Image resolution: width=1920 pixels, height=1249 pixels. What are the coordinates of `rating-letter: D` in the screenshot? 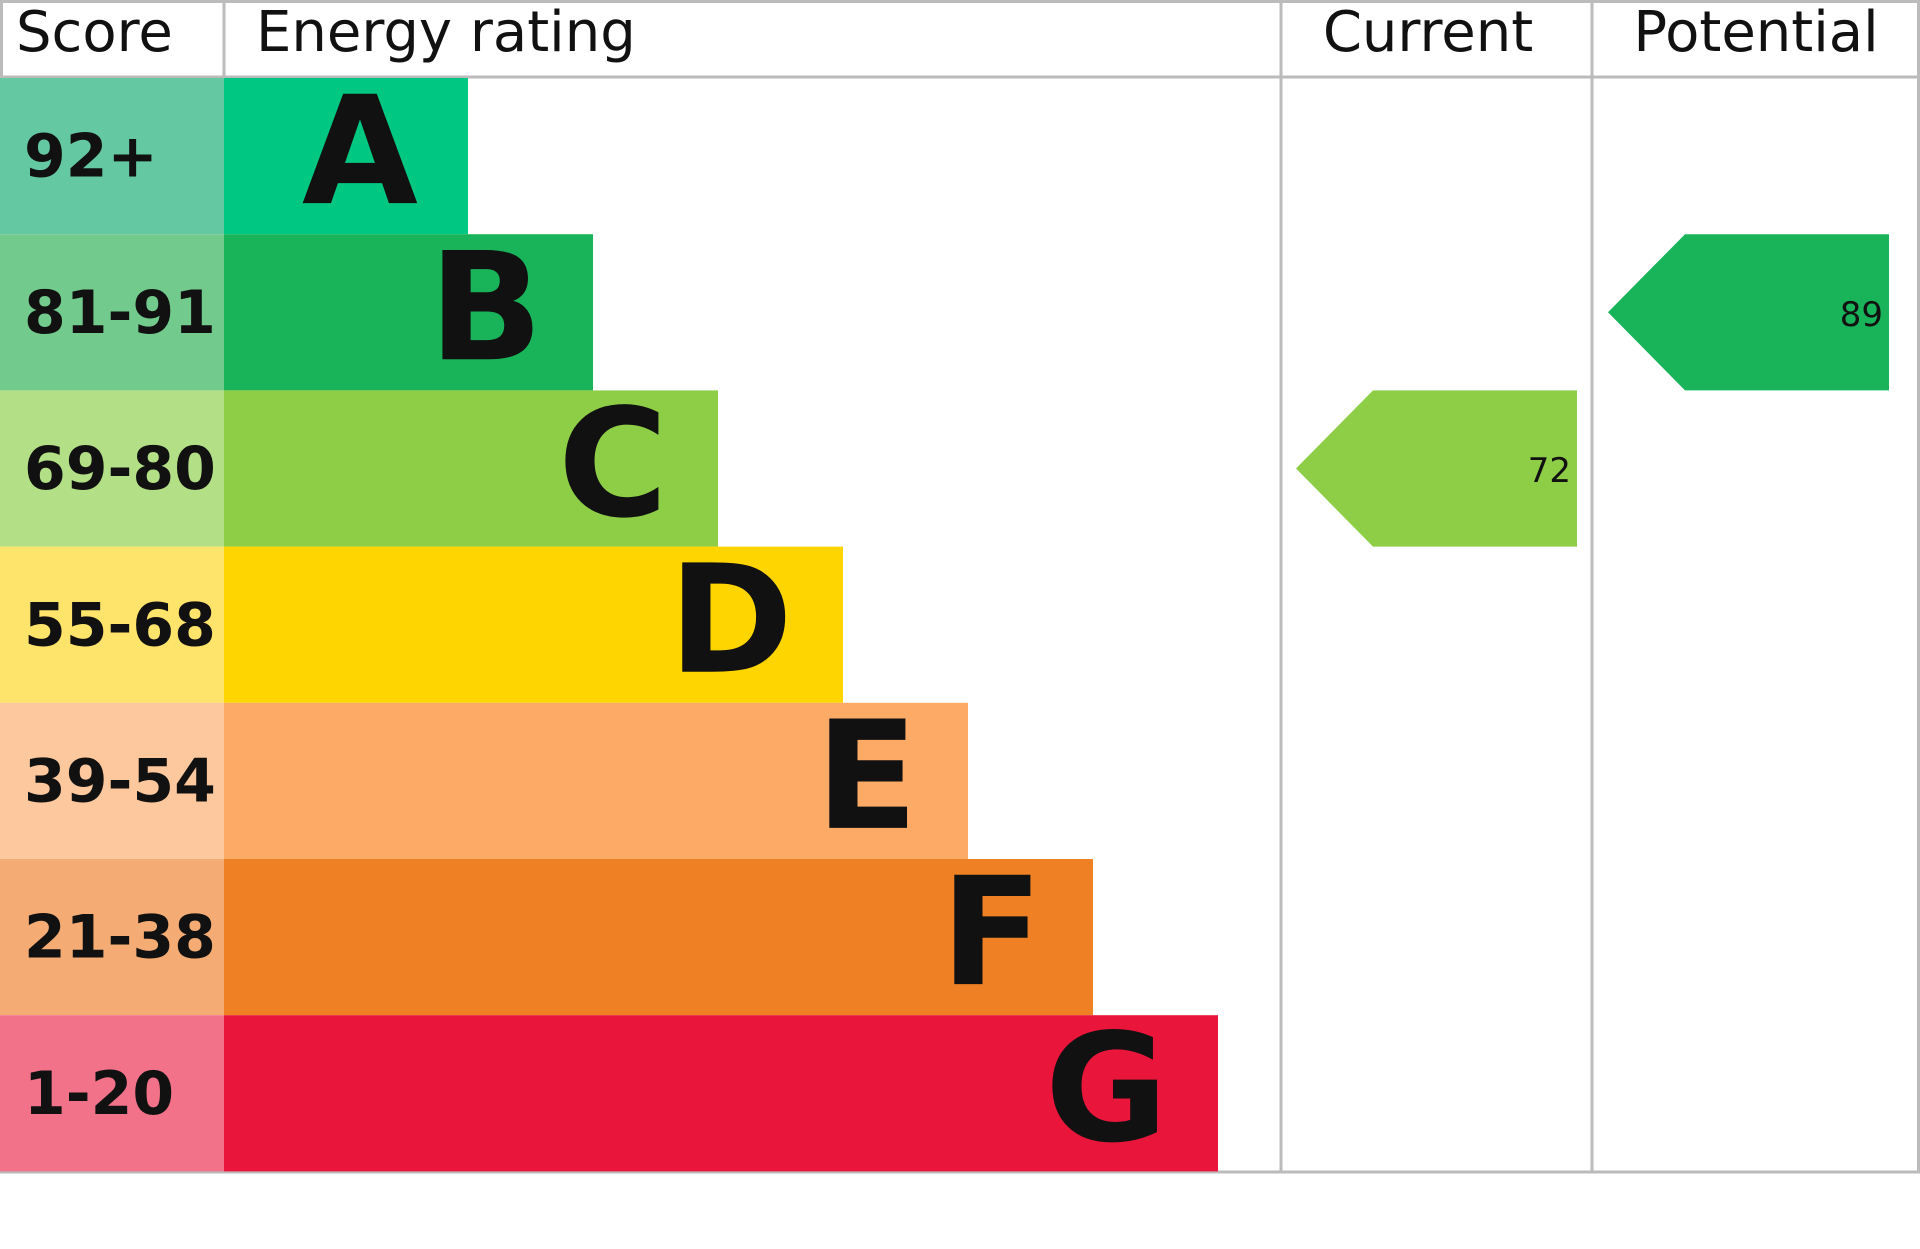 It's located at (730, 621).